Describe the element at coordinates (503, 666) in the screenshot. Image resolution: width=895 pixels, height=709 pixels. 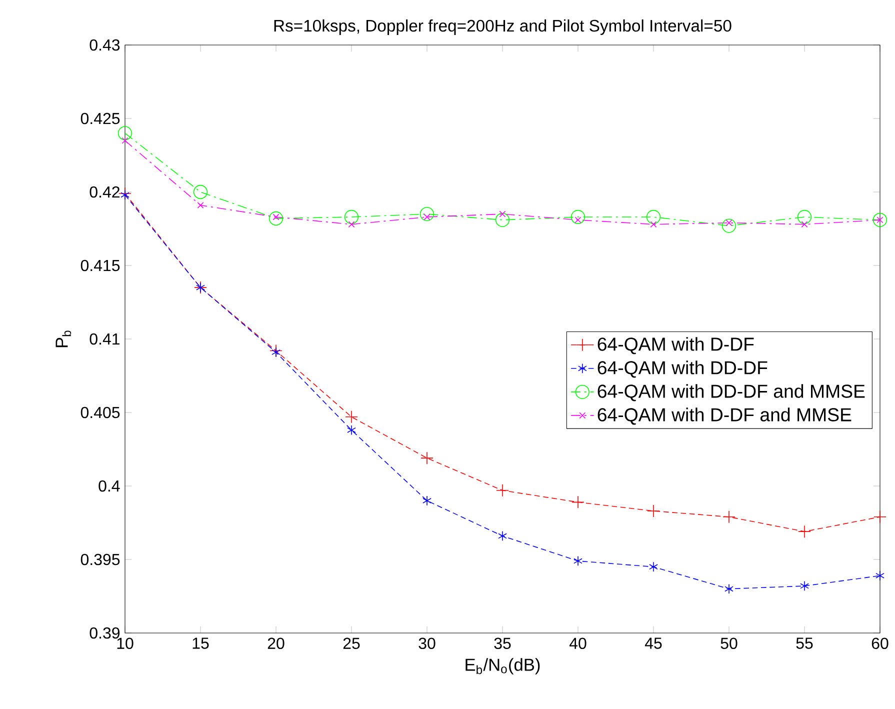
I see `x-axis-title: E$_{b}$/N$_{o}$(dB)` at that location.